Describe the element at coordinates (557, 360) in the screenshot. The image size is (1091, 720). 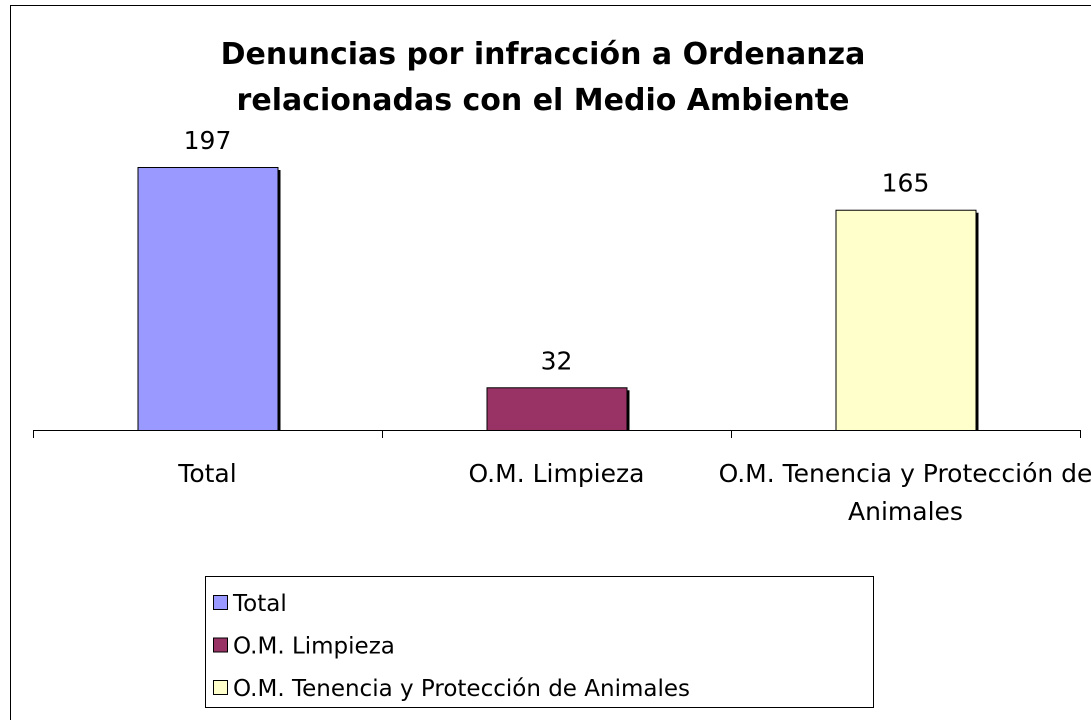
I see `value-label: 32` at that location.